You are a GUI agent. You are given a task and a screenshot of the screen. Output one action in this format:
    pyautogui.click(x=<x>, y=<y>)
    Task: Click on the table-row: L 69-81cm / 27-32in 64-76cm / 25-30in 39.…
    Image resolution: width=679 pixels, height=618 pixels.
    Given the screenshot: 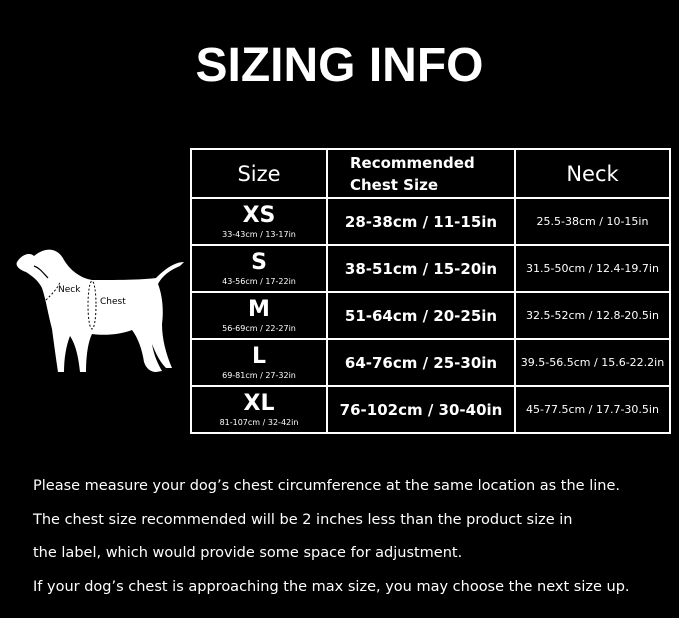 What is the action you would take?
    pyautogui.click(x=430, y=362)
    